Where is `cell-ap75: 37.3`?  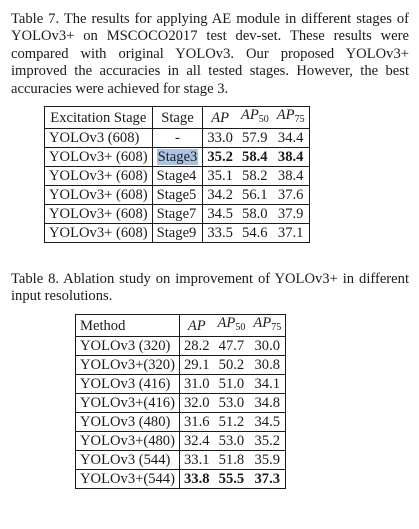 cell-ap75: 37.3 is located at coordinates (268, 479).